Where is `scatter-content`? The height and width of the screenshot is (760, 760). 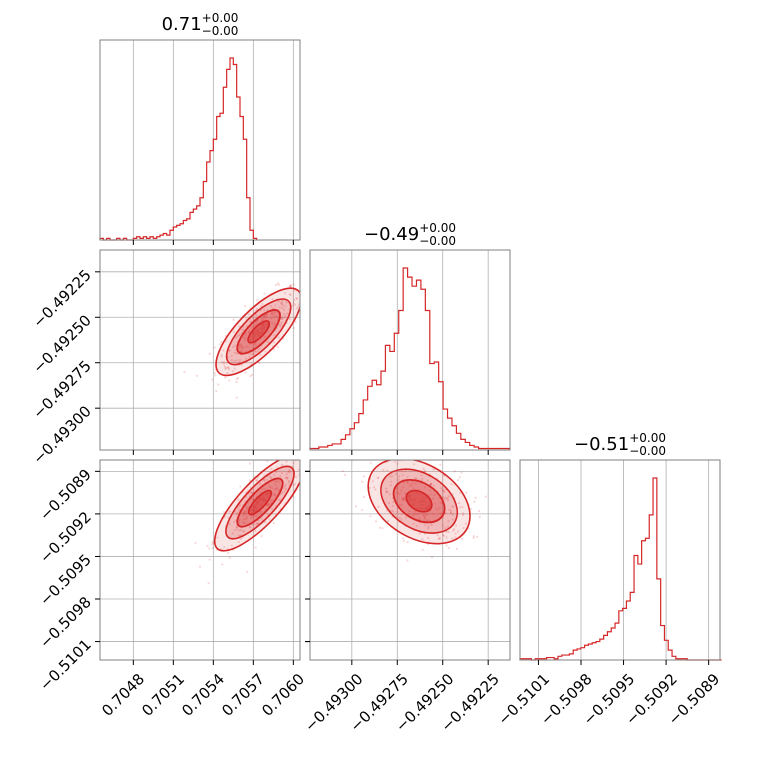 scatter-content is located at coordinates (243, 340).